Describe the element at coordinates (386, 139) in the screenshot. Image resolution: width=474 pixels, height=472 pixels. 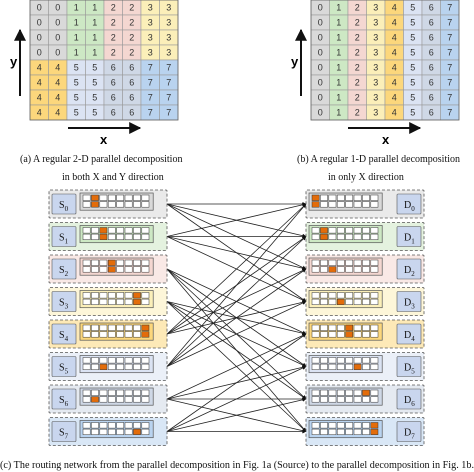
I see `panel-b-x-label: x` at that location.